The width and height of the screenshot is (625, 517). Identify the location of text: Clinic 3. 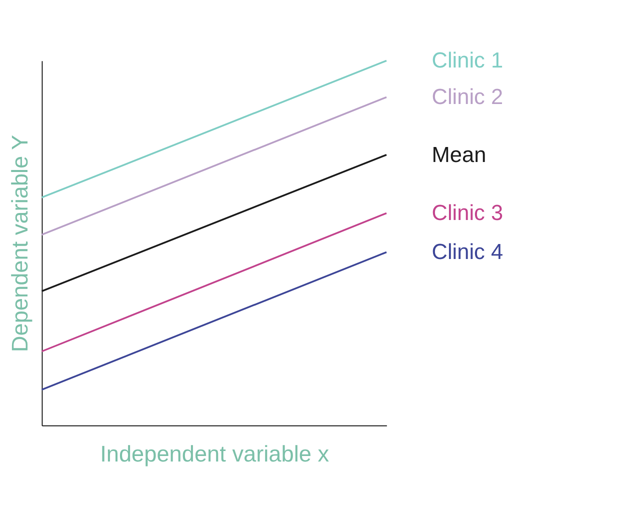
(468, 213).